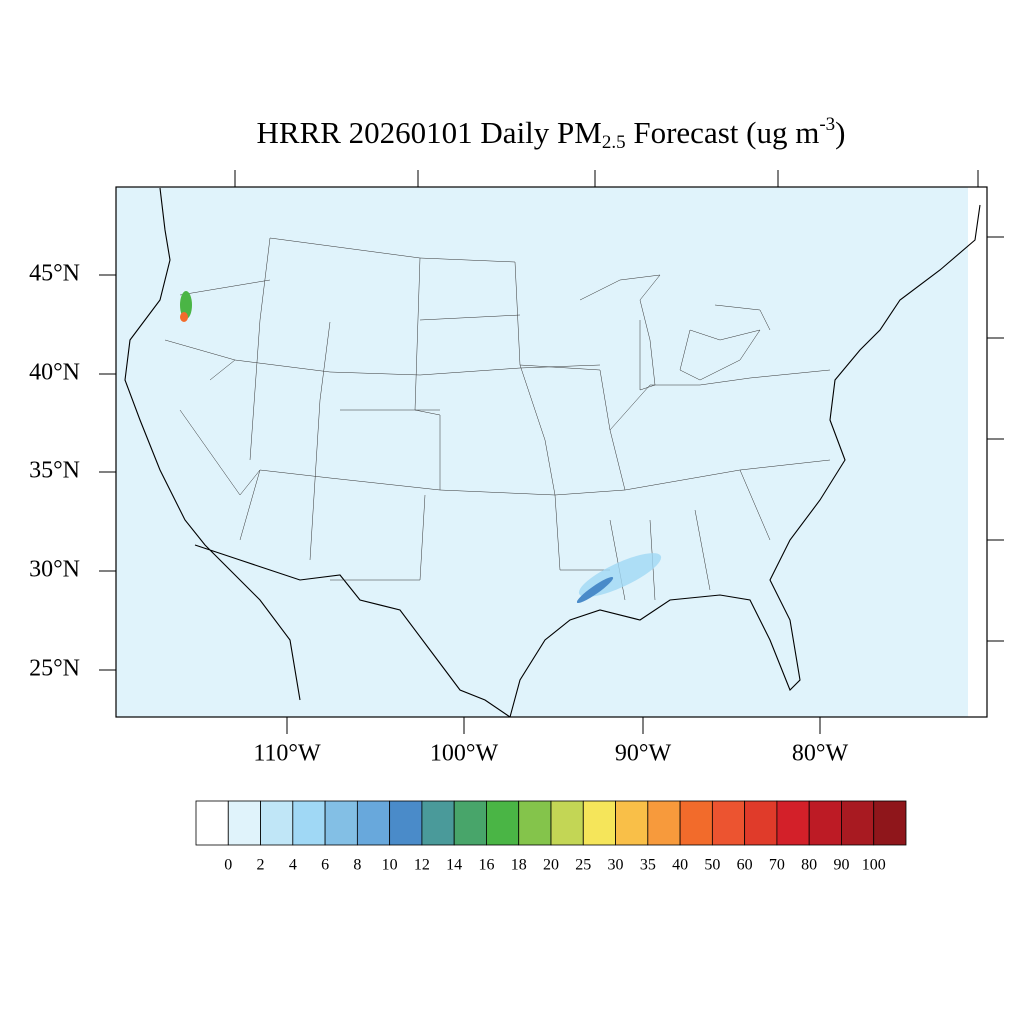  Describe the element at coordinates (422, 865) in the screenshot. I see `colorbar-label: 12` at that location.